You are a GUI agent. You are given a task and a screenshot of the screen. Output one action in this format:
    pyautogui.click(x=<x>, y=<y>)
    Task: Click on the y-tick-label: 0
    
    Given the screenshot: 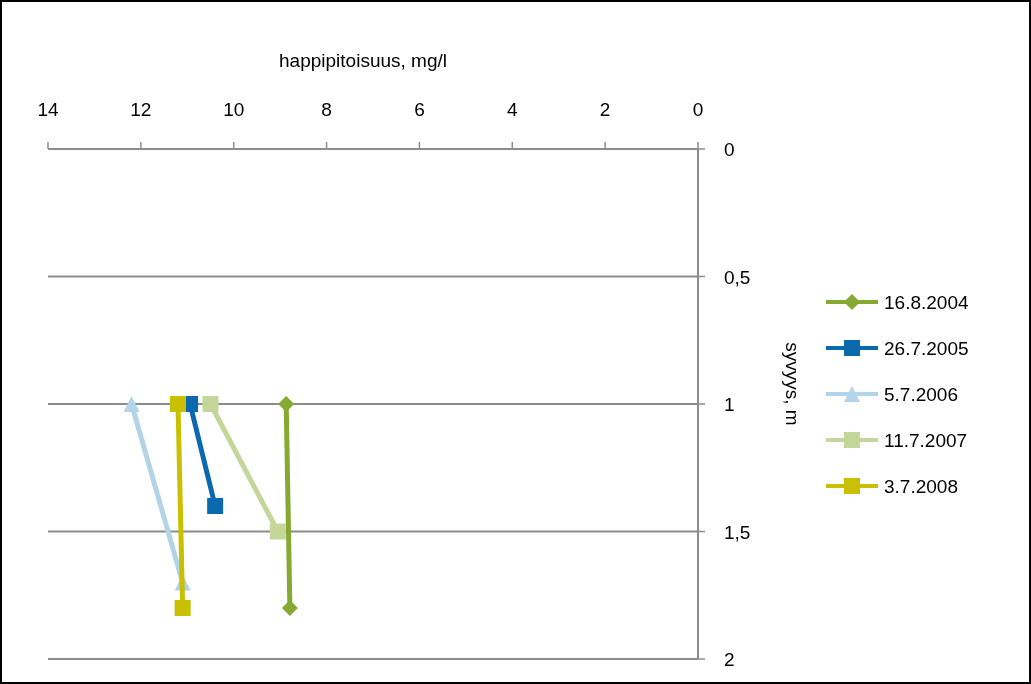 What is the action you would take?
    pyautogui.click(x=729, y=149)
    